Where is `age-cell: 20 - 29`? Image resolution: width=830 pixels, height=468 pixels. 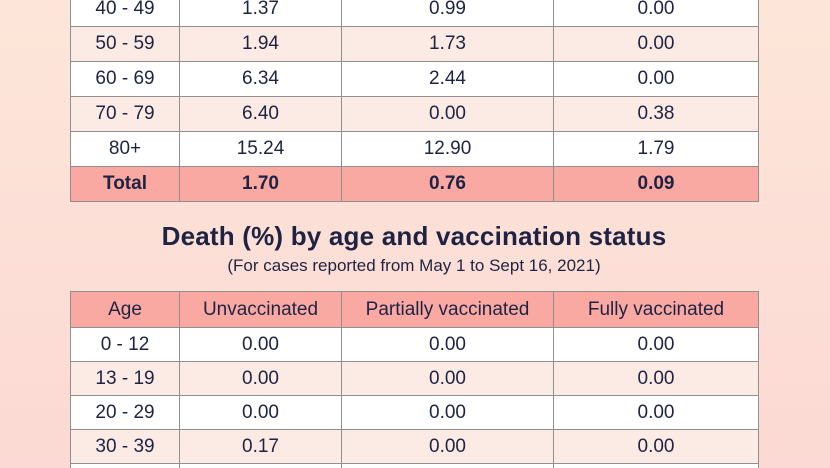
age-cell: 20 - 29 is located at coordinates (125, 412).